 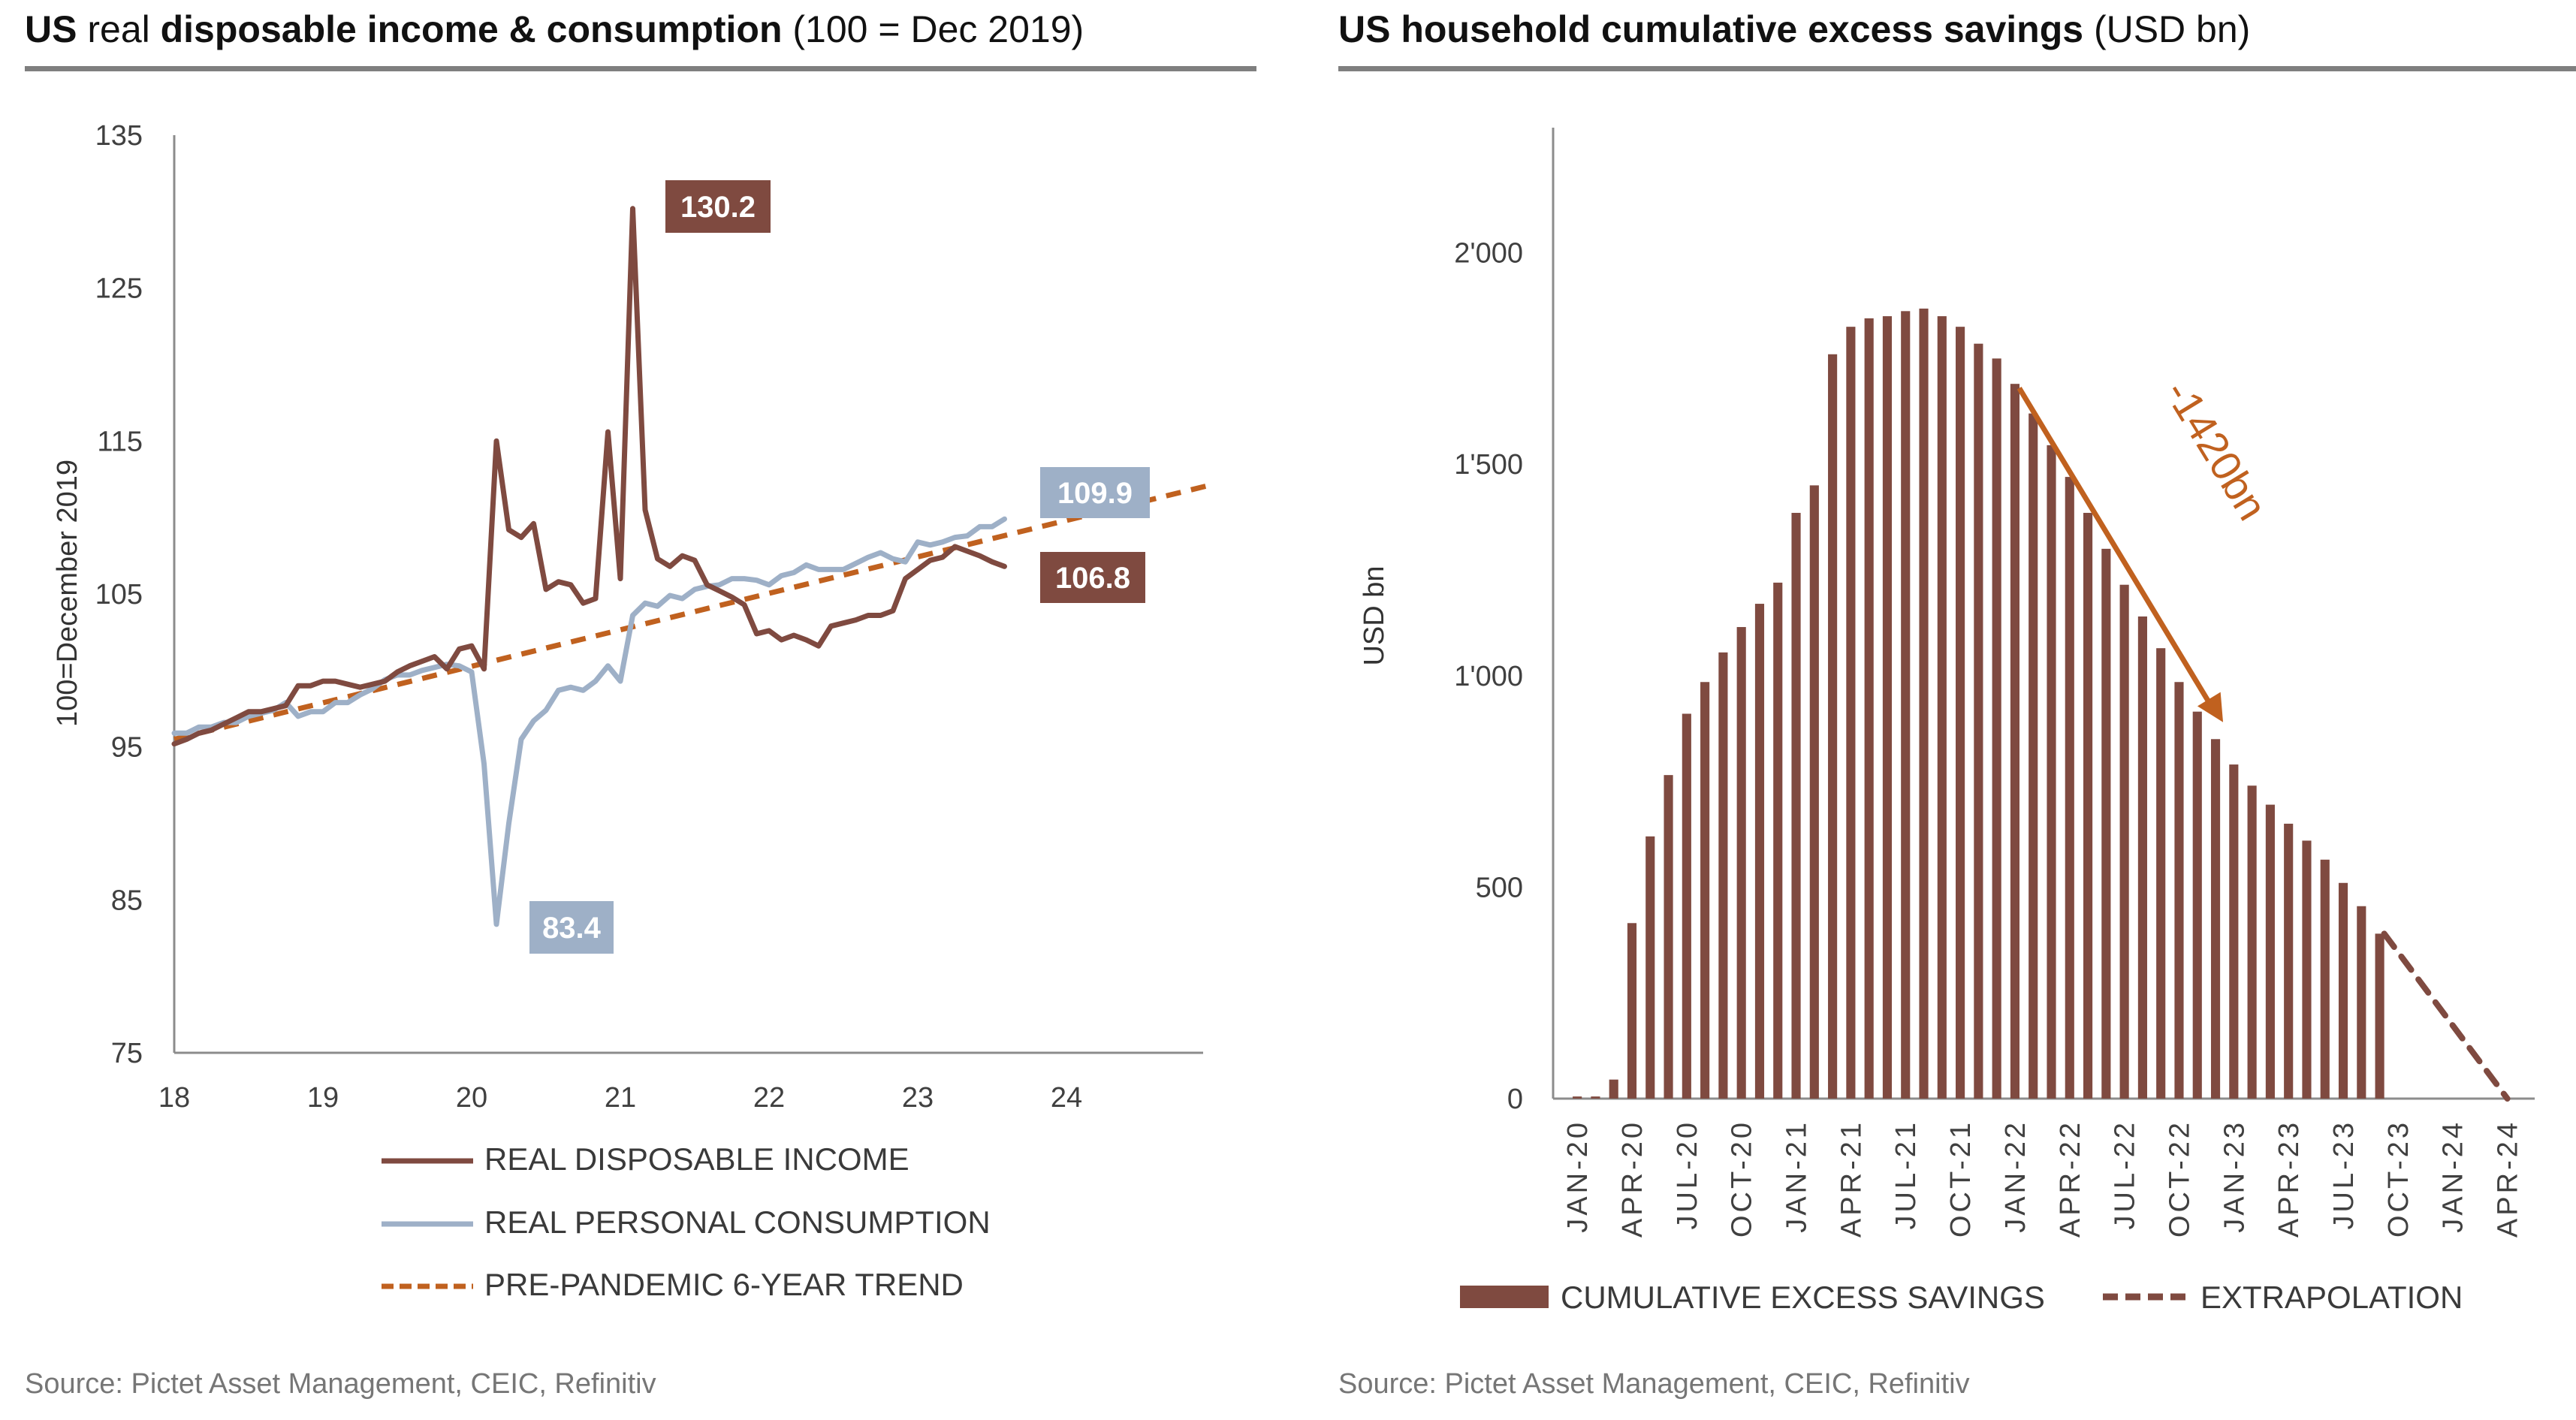 I want to click on left-x-tick-label: 18, so click(x=174, y=1098).